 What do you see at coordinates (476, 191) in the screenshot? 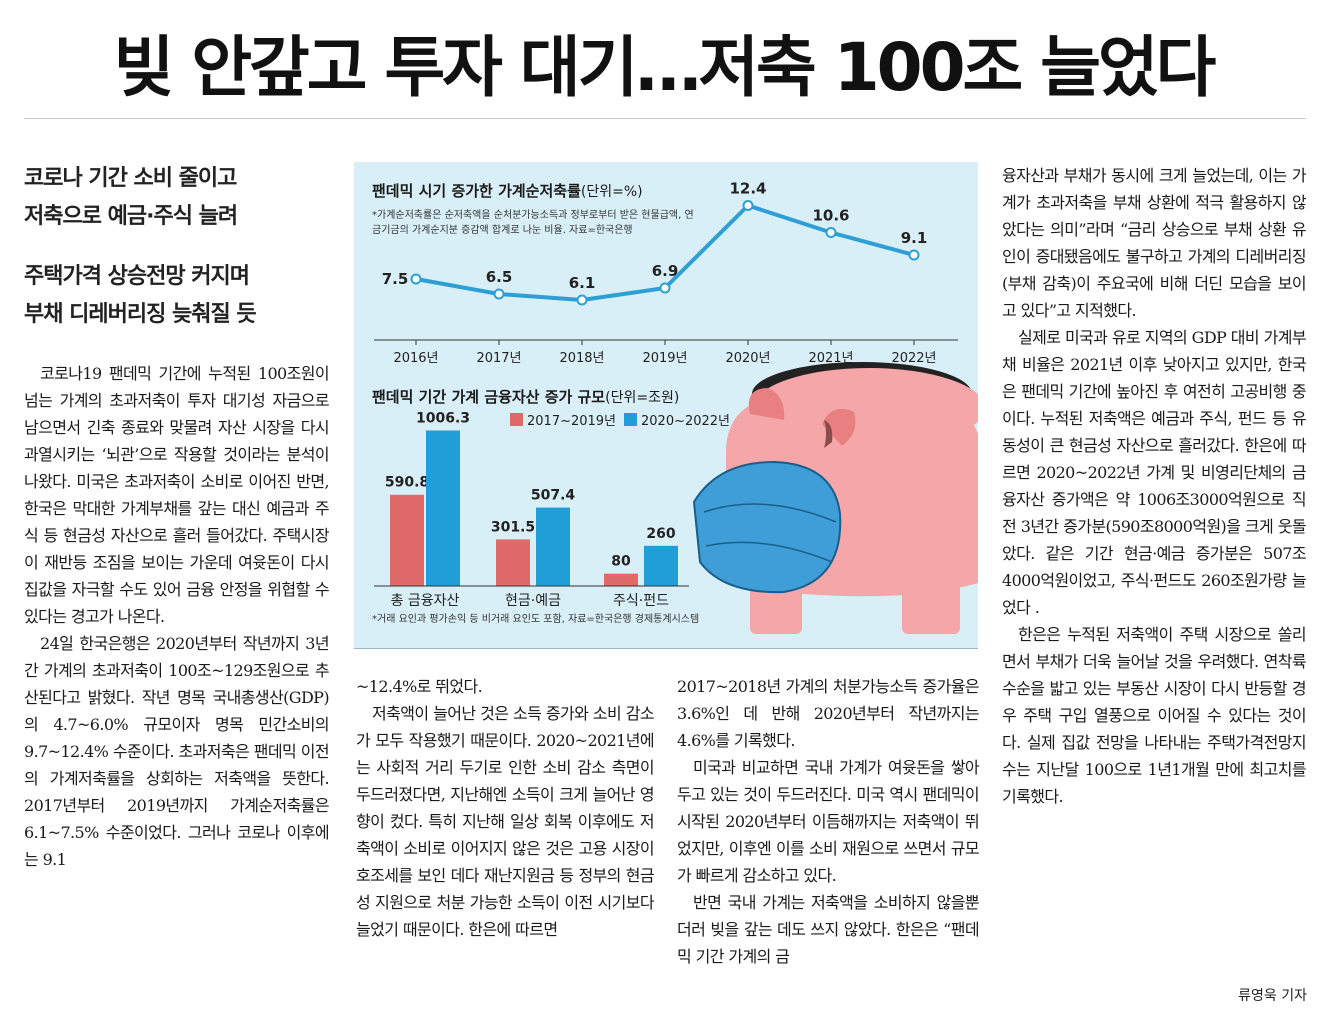
I see `line-chart-title: 팬데믹 시기 증가한 가계순저축률` at bounding box center [476, 191].